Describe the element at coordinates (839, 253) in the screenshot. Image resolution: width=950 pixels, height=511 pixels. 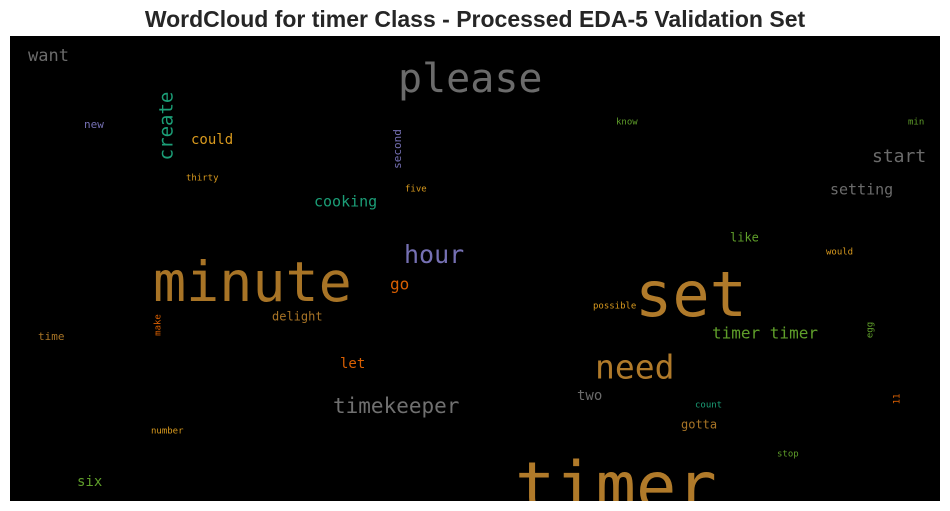
I see `word-would: would` at that location.